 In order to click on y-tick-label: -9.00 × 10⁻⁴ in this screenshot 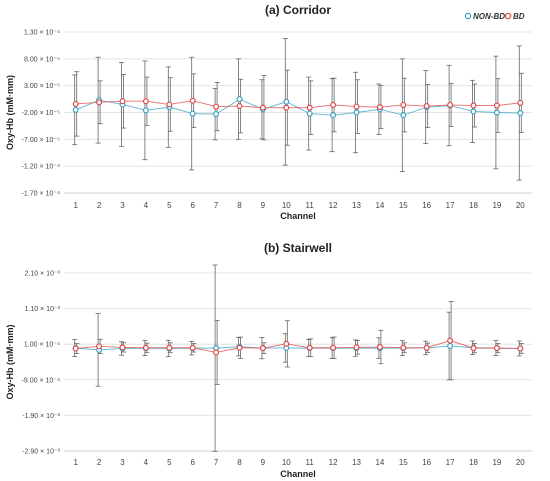, I will do `click(41, 380)`.